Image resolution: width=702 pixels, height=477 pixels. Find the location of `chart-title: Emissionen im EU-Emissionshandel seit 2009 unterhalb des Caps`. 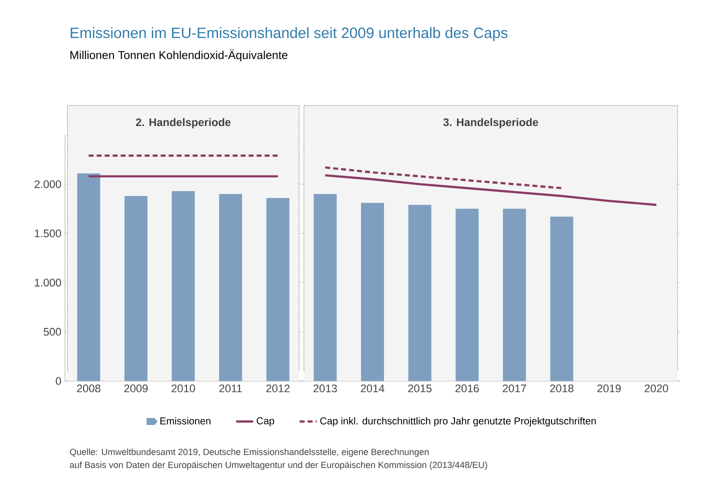

chart-title: Emissionen im EU-Emissionshandel seit 2009 unterhalb des Caps is located at coordinates (289, 34).